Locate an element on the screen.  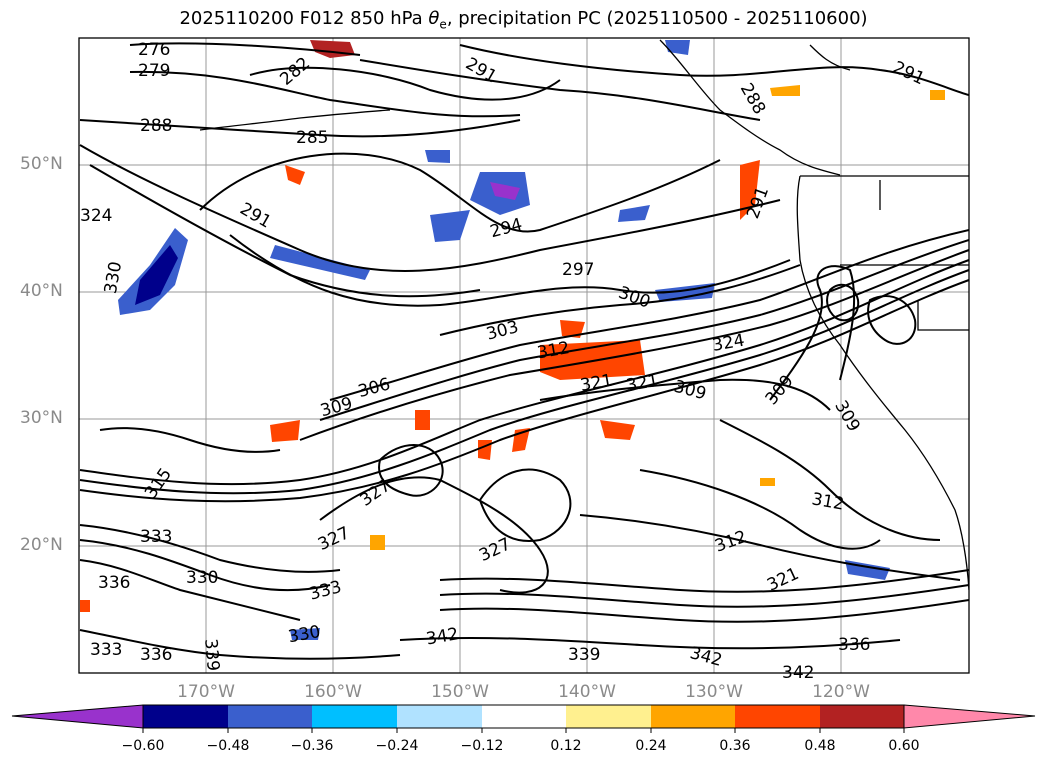
colorbar-frame is located at coordinates (523, 716).